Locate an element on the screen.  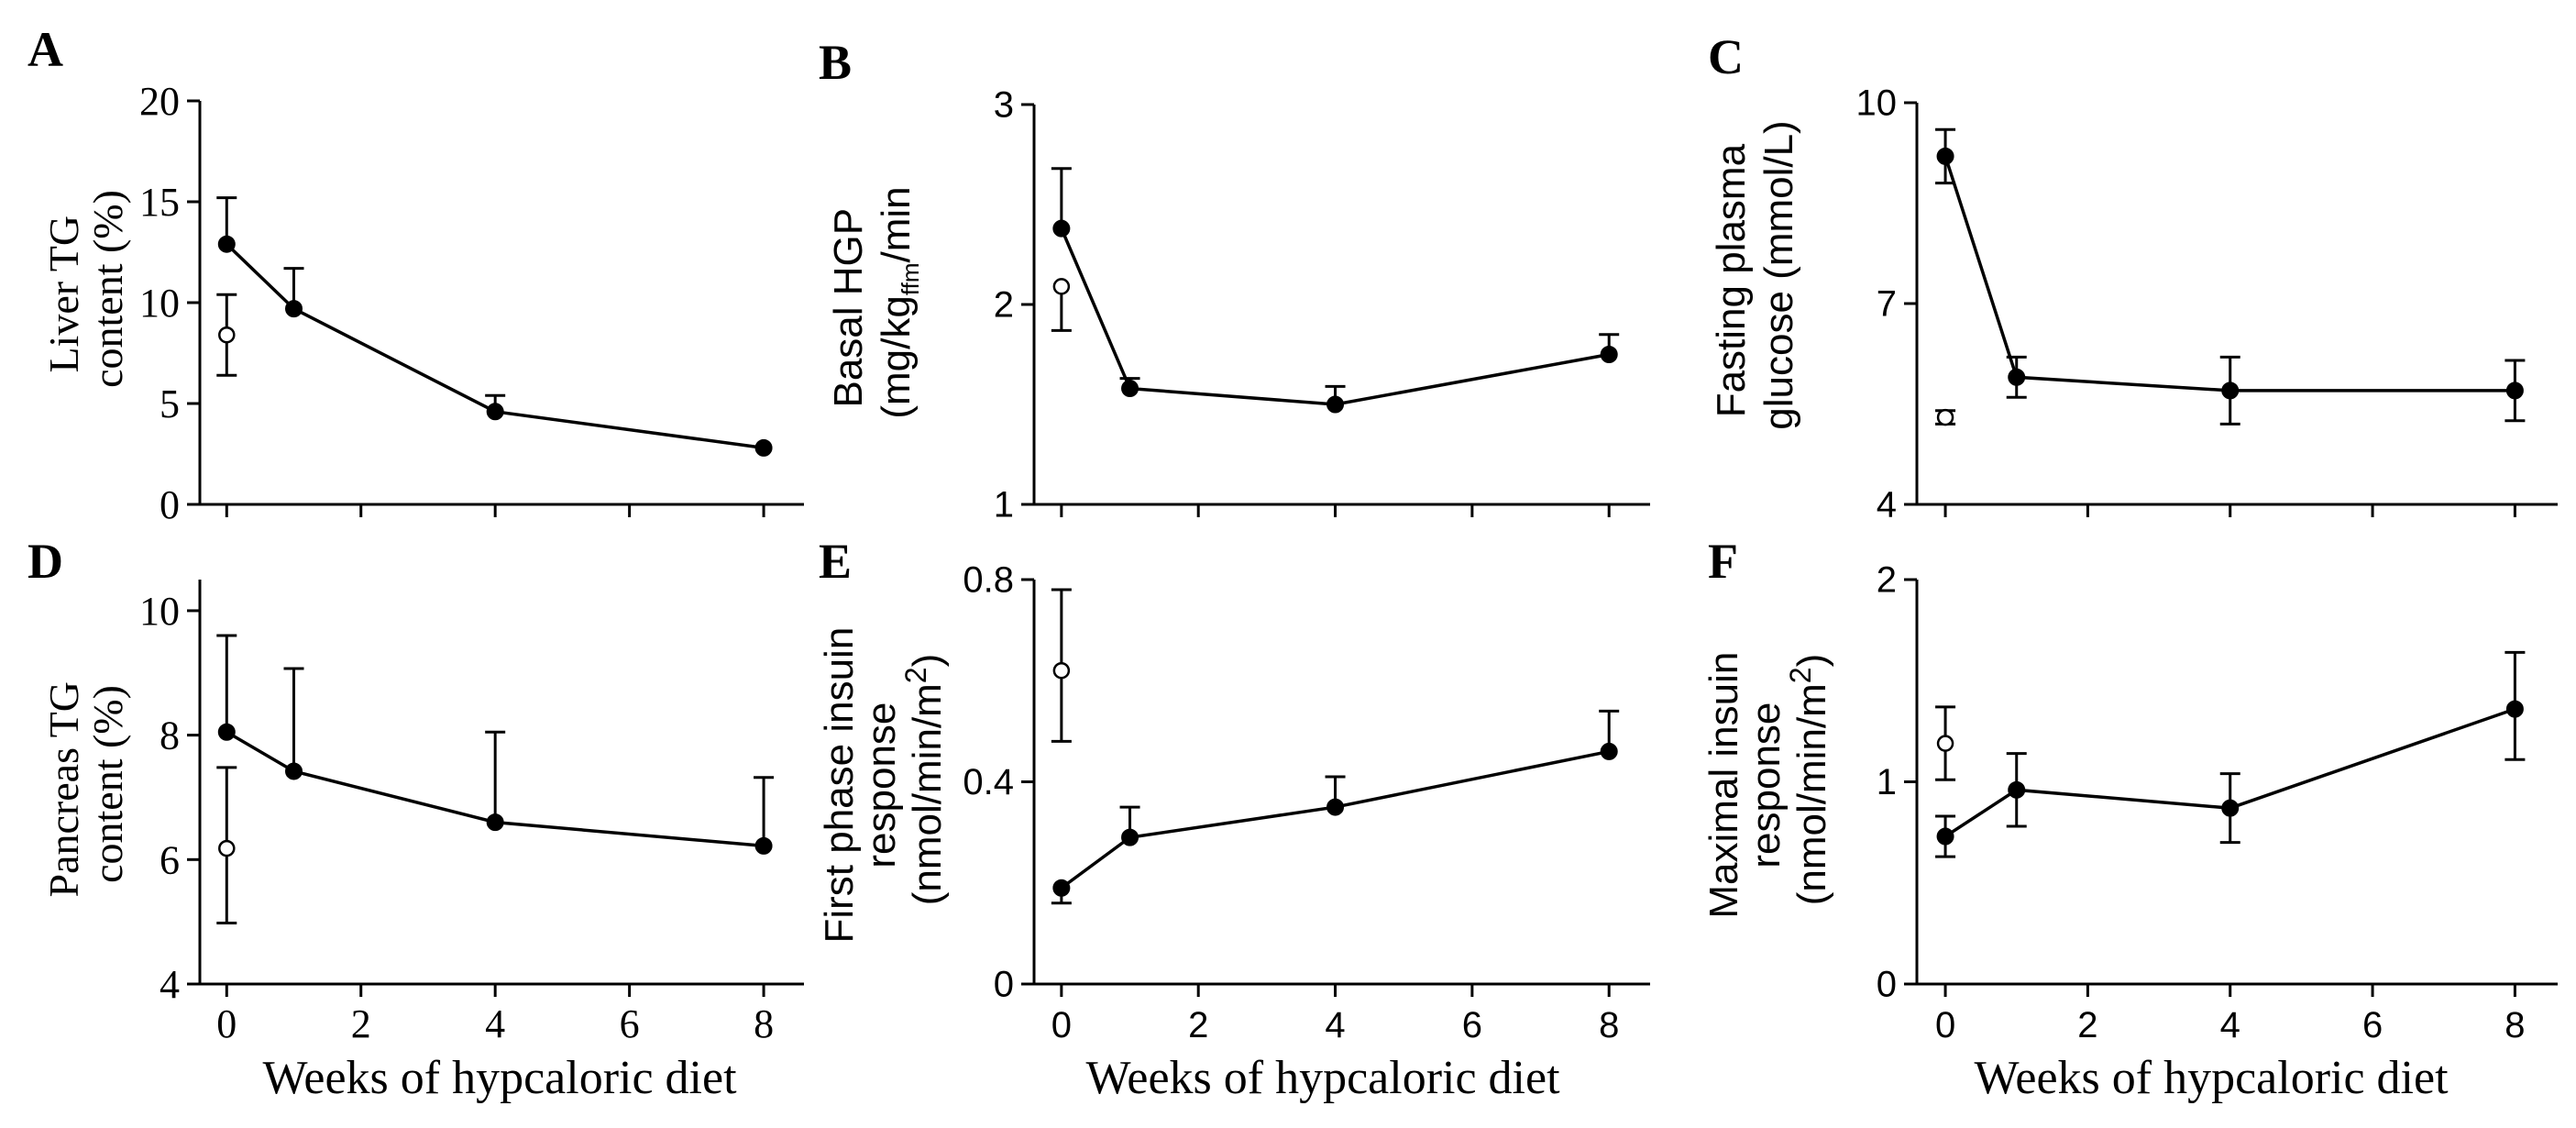
y-tick-label-a-4: 20 is located at coordinates (159, 102).